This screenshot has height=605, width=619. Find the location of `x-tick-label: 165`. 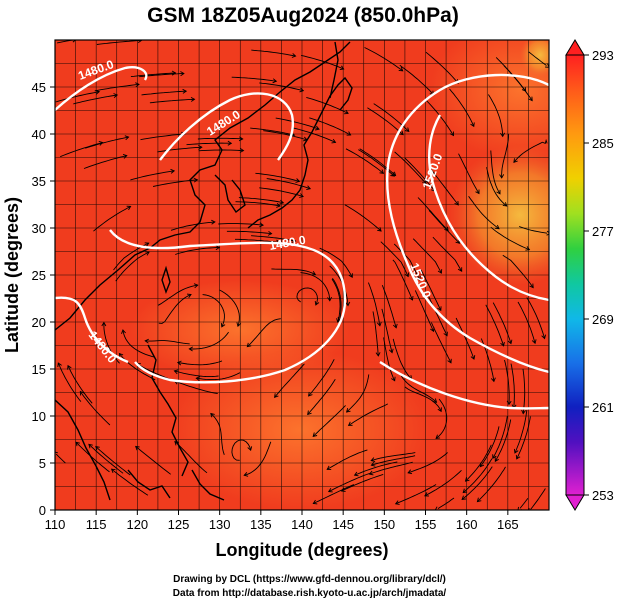

x-tick-label: 165 is located at coordinates (508, 524).